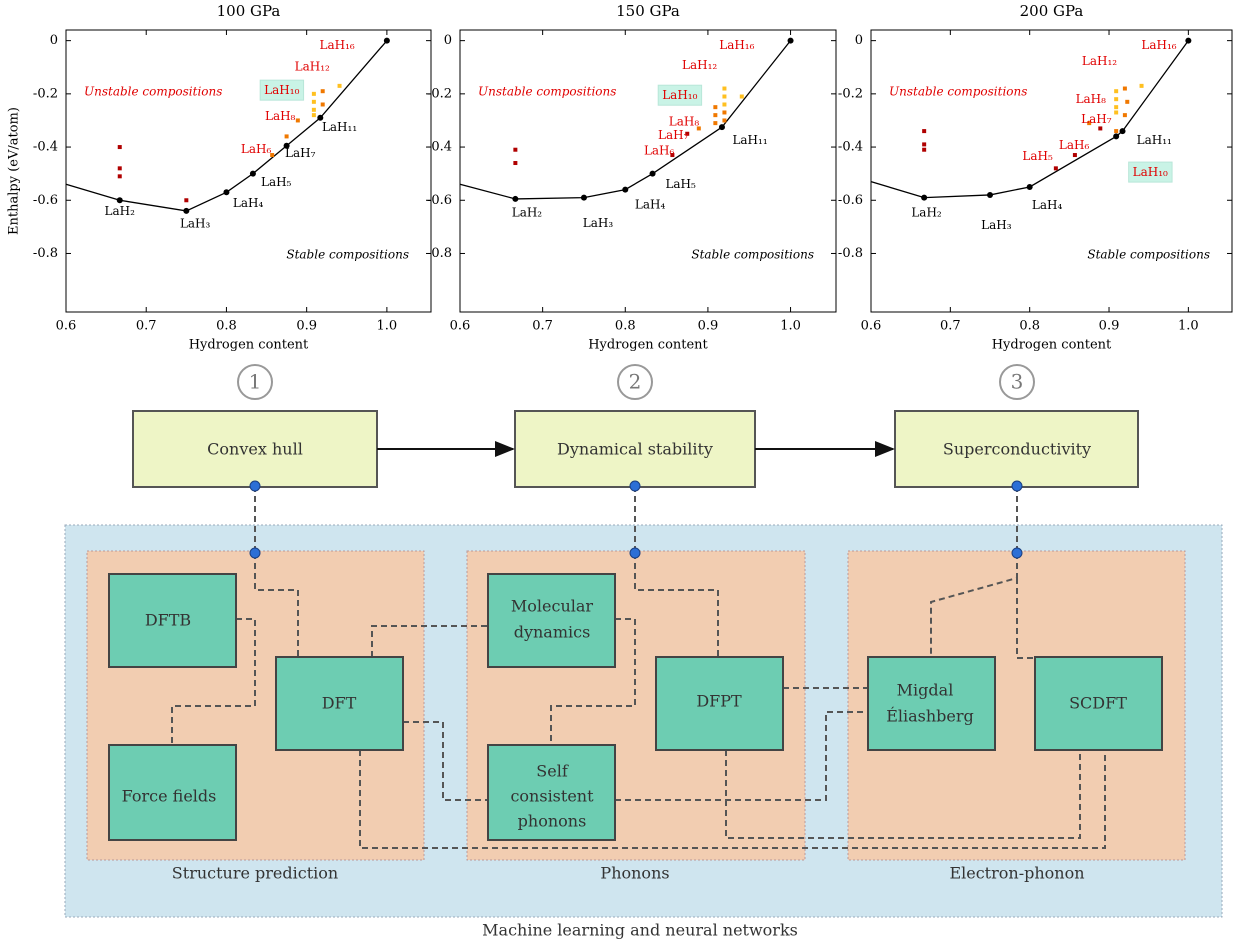 The width and height of the screenshot is (1244, 944). What do you see at coordinates (850, 147) in the screenshot?
I see `y-tick-label: -0.4` at bounding box center [850, 147].